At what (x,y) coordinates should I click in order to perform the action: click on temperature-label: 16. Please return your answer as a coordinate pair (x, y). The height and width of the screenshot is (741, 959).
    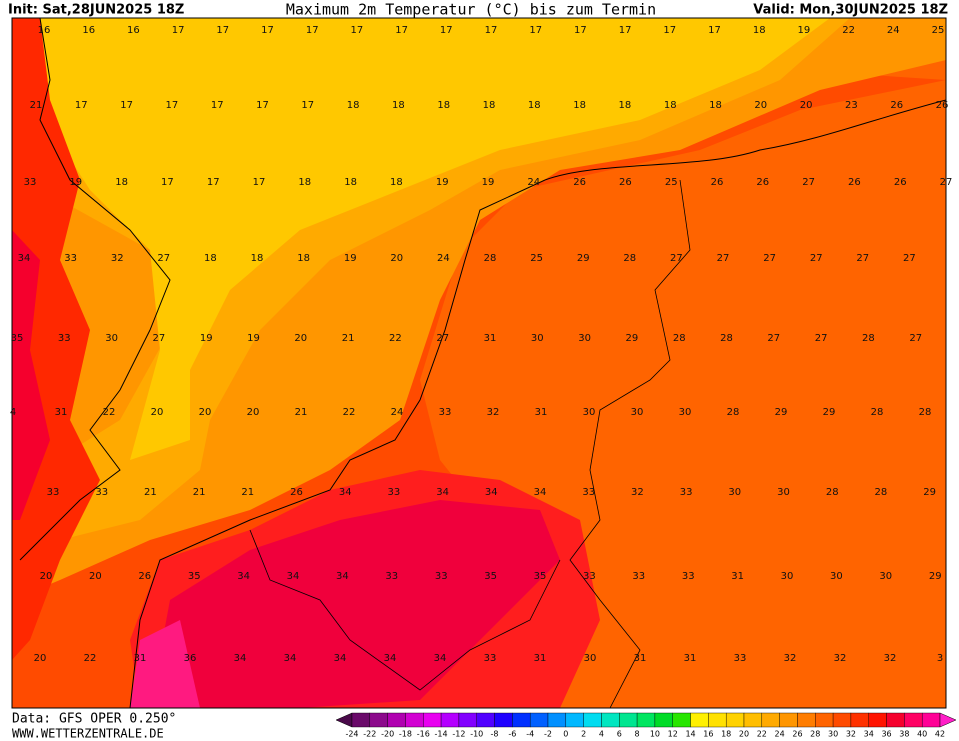
    Looking at the image, I should click on (44, 30).